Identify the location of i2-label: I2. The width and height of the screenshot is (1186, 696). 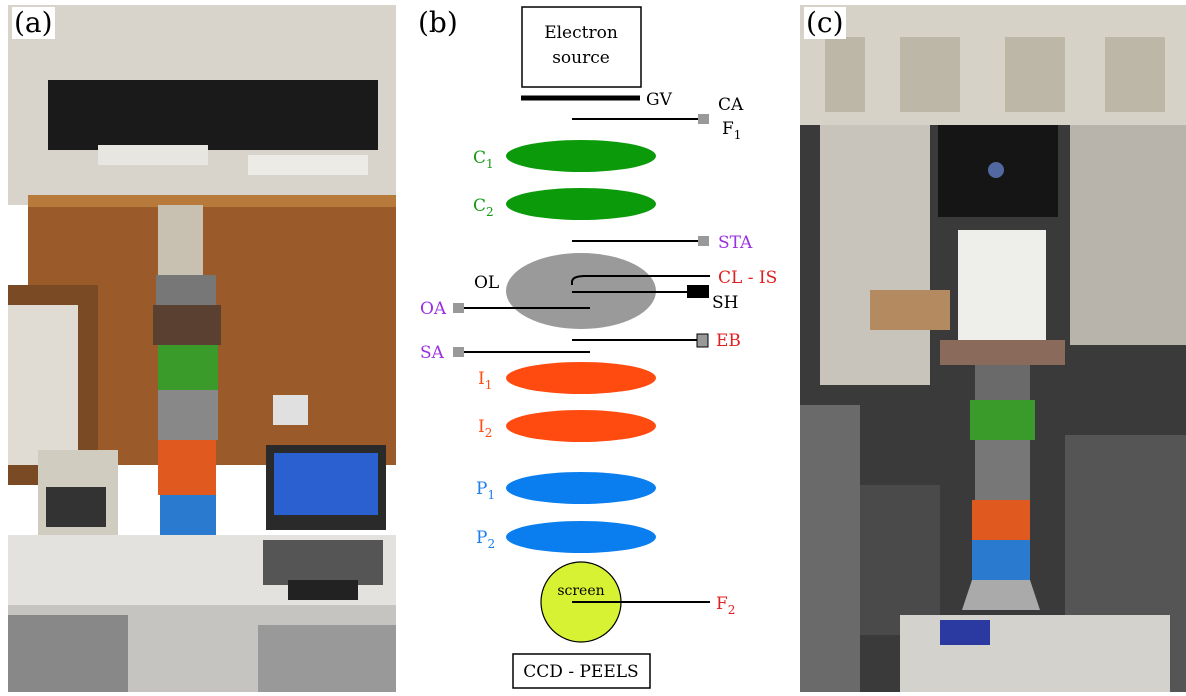
(485, 428).